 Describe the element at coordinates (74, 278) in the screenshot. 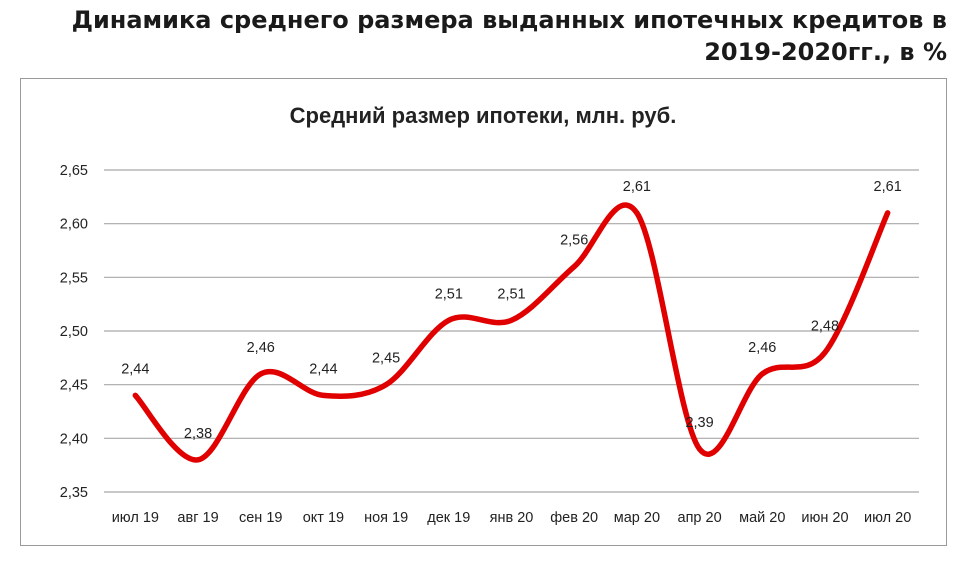

I see `y-tick-label: 2,55` at that location.